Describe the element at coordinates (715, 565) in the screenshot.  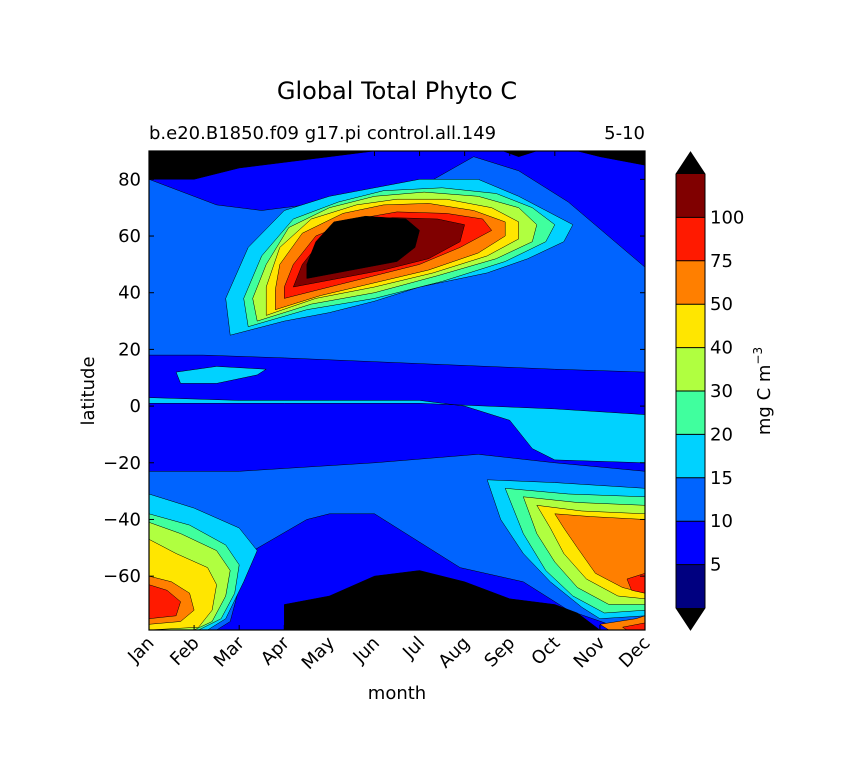
I see `colorbar-tick-label: 5` at that location.